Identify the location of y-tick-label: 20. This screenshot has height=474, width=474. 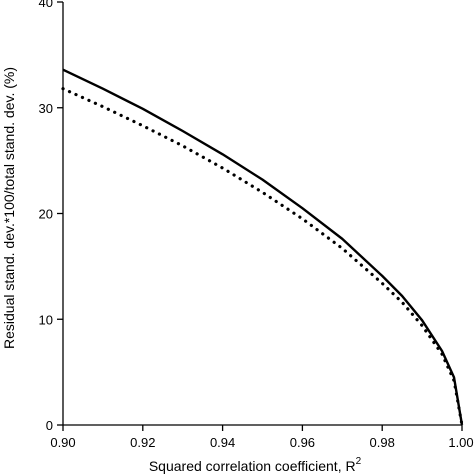
(46, 214).